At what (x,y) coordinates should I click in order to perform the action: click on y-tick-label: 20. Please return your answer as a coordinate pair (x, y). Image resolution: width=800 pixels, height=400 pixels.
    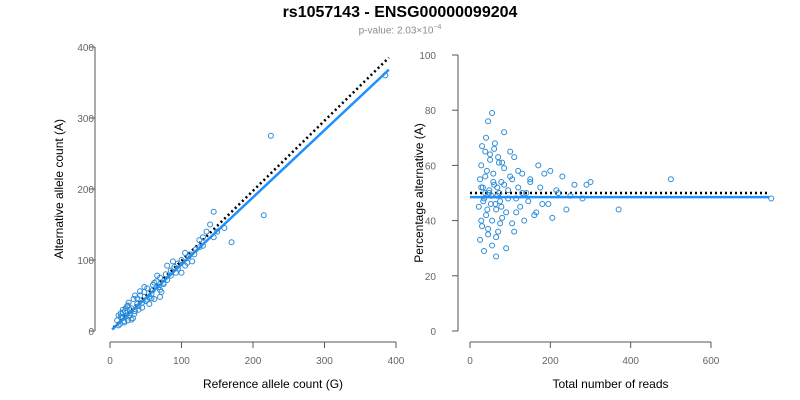
    Looking at the image, I should click on (431, 277).